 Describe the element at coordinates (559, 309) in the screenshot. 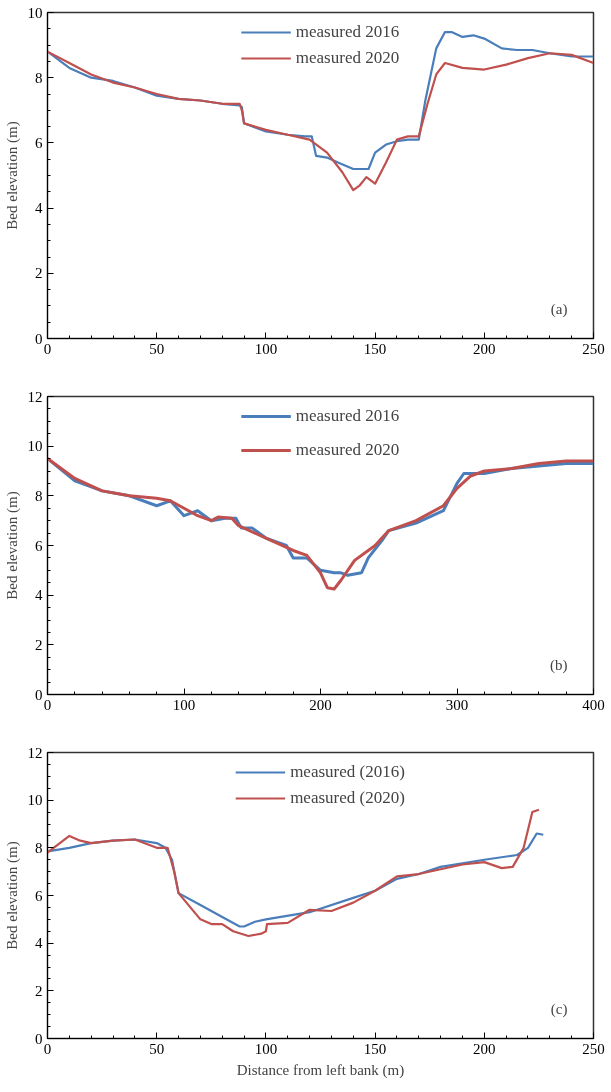

I see `annotation: (a)` at that location.